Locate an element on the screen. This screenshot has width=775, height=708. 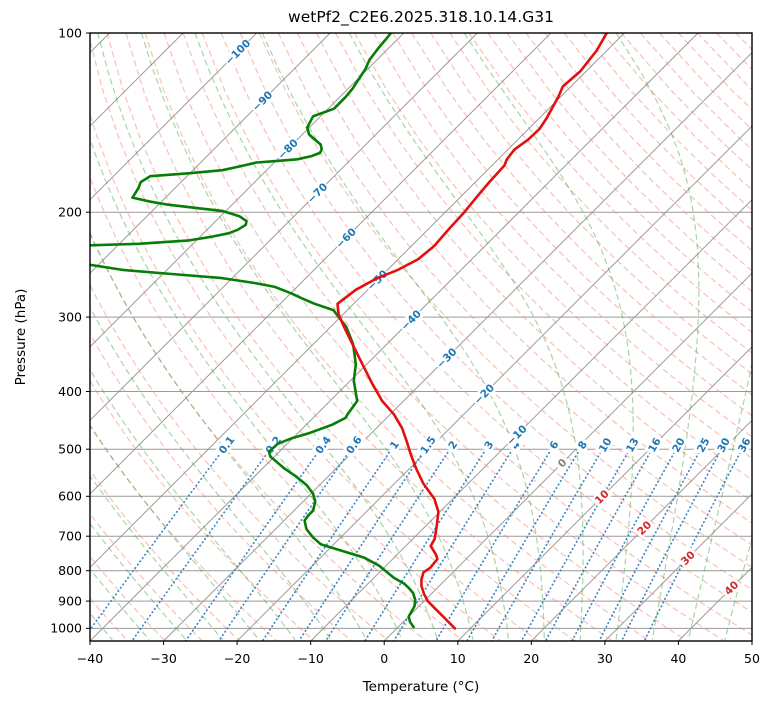
mixing-ratio-label: 0.1 is located at coordinates (227, 445).